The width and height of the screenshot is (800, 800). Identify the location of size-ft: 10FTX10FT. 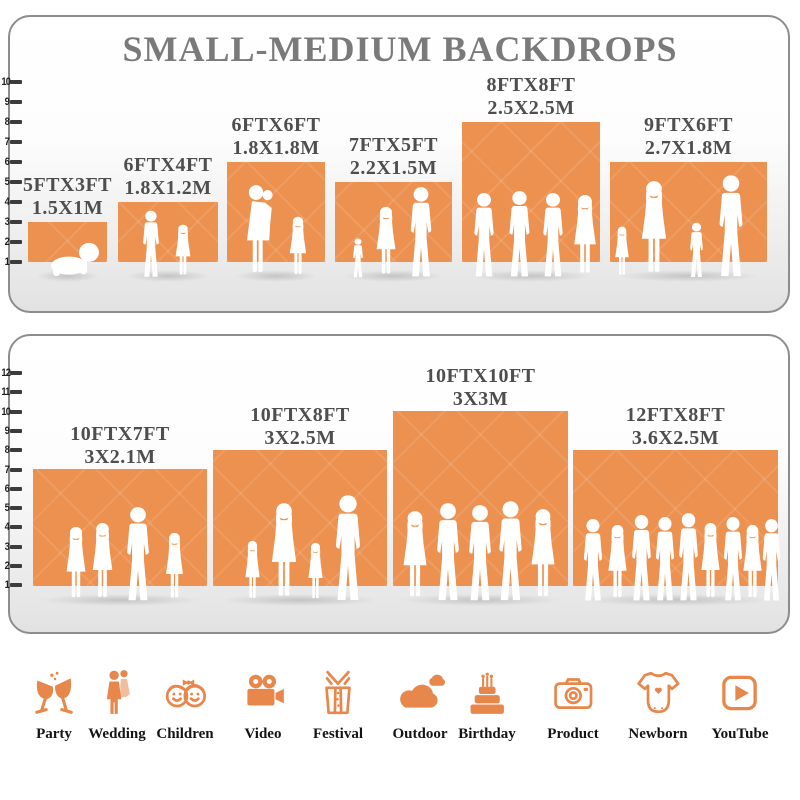
(480, 376).